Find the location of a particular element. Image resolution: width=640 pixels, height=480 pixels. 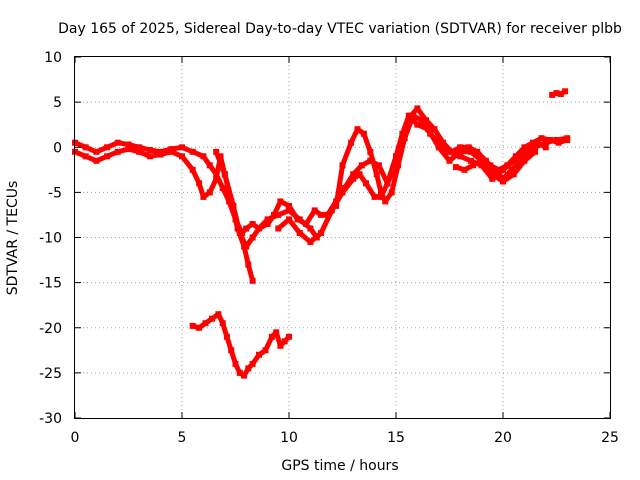

y-tick-label: -15 is located at coordinates (50, 284).